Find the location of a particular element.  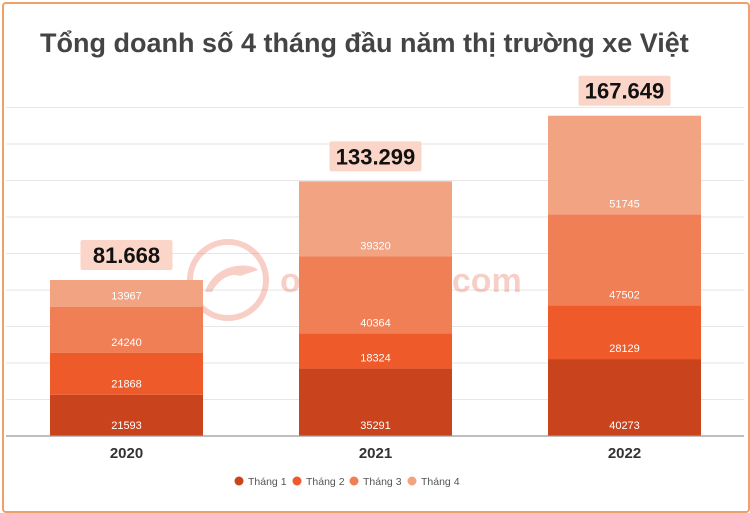

data-label: 24240 is located at coordinates (126, 343).